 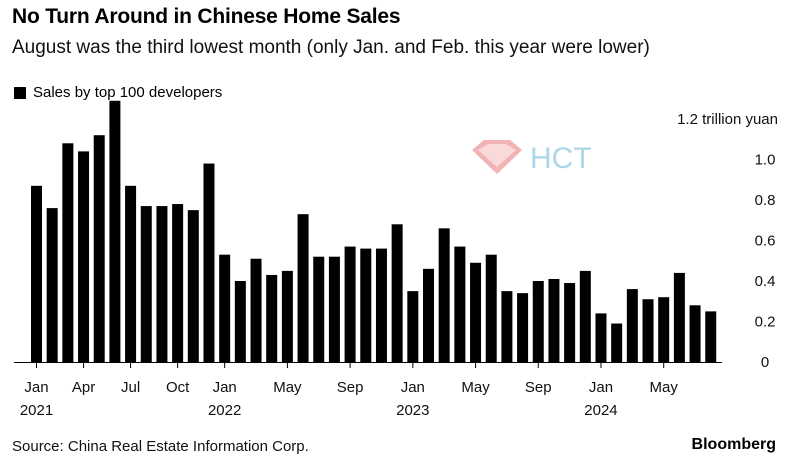 What do you see at coordinates (224, 410) in the screenshot?
I see `x-year-label: 2022` at bounding box center [224, 410].